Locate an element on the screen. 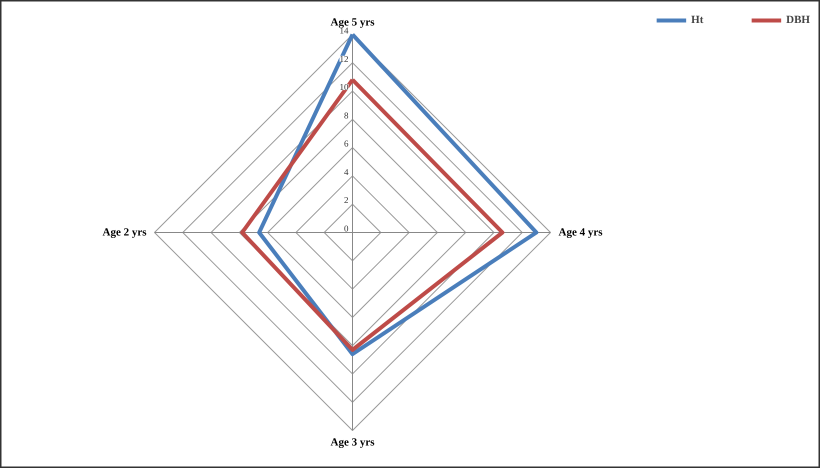  y-tick-label: 12 is located at coordinates (344, 59).